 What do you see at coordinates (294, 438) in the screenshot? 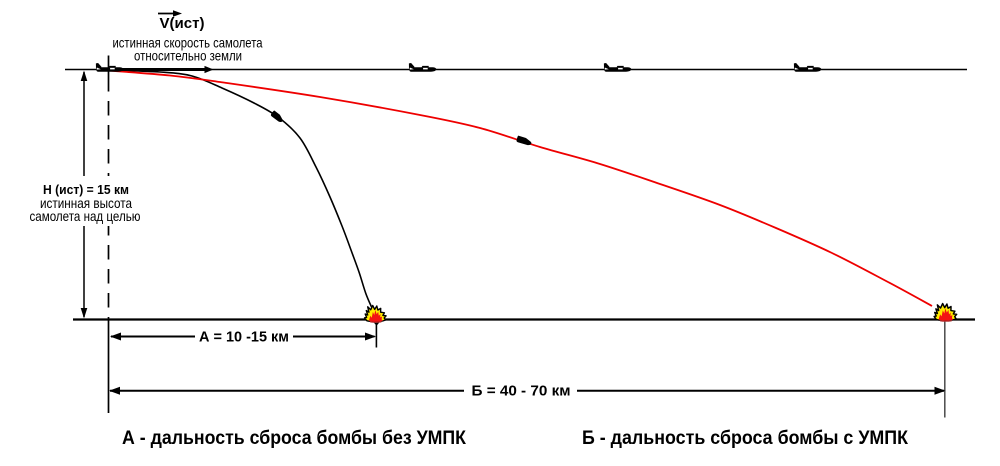
I see `svg-text:А - дальность сброса бомбы без: А - дальность сброса бомбы без УМПК` at bounding box center [294, 438].